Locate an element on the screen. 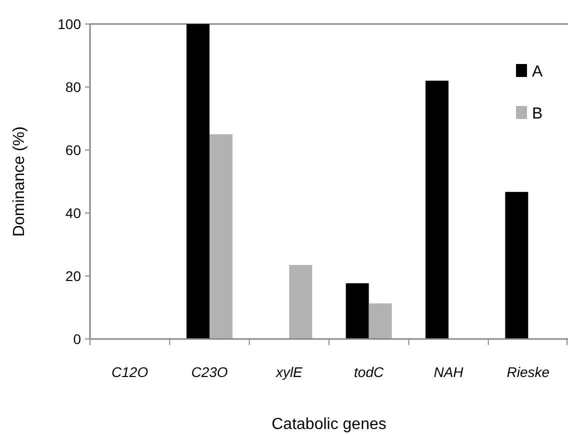 This screenshot has width=568, height=435. y-tick-label: 80 is located at coordinates (73, 86).